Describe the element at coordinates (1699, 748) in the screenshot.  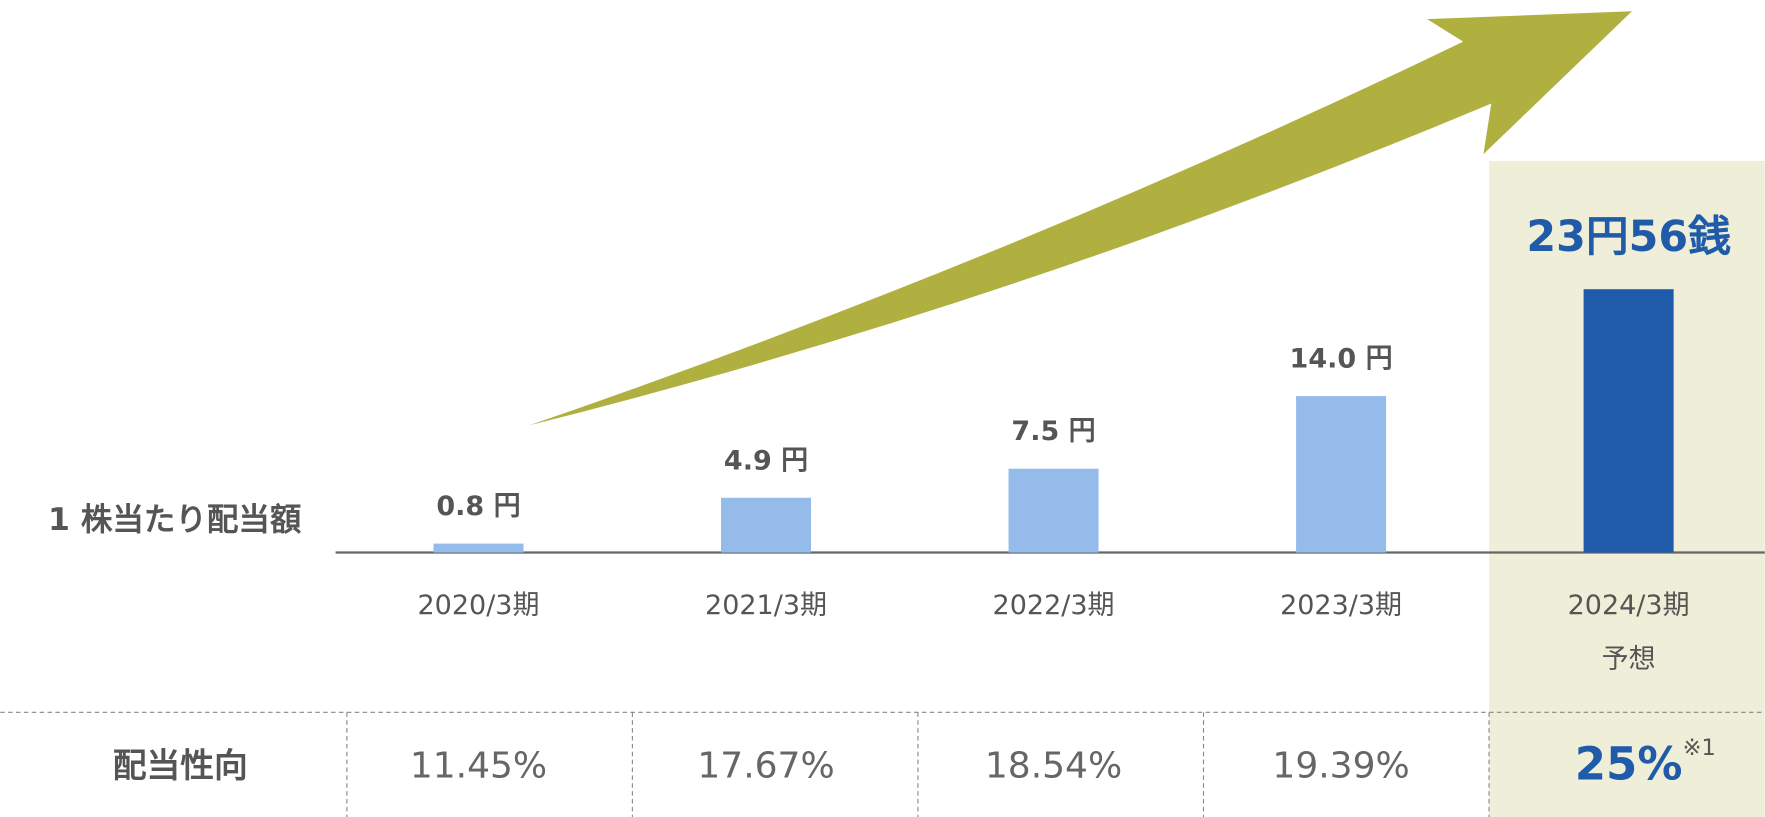
I see `footnote-mark: ※1` at that location.